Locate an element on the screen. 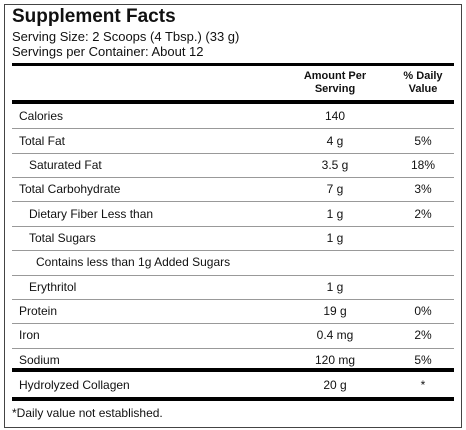 This screenshot has height=430, width=466. amount: 3.5 g is located at coordinates (335, 164).